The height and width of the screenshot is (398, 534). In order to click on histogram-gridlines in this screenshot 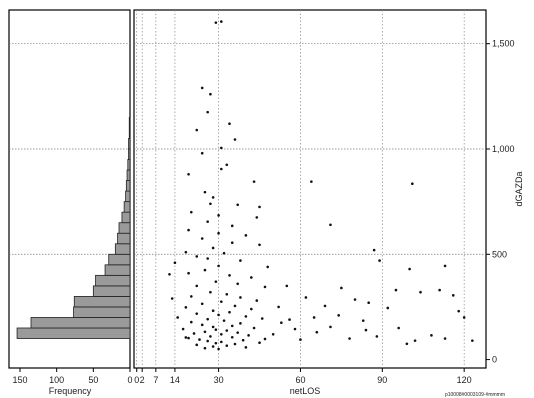, I will do `click(69, 149)`.